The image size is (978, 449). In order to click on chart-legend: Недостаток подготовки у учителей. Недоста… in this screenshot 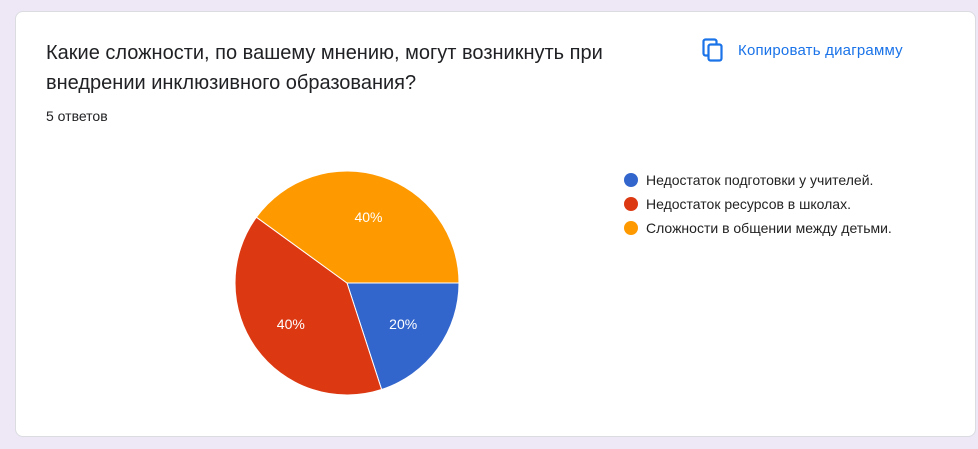, I will do `click(758, 204)`.